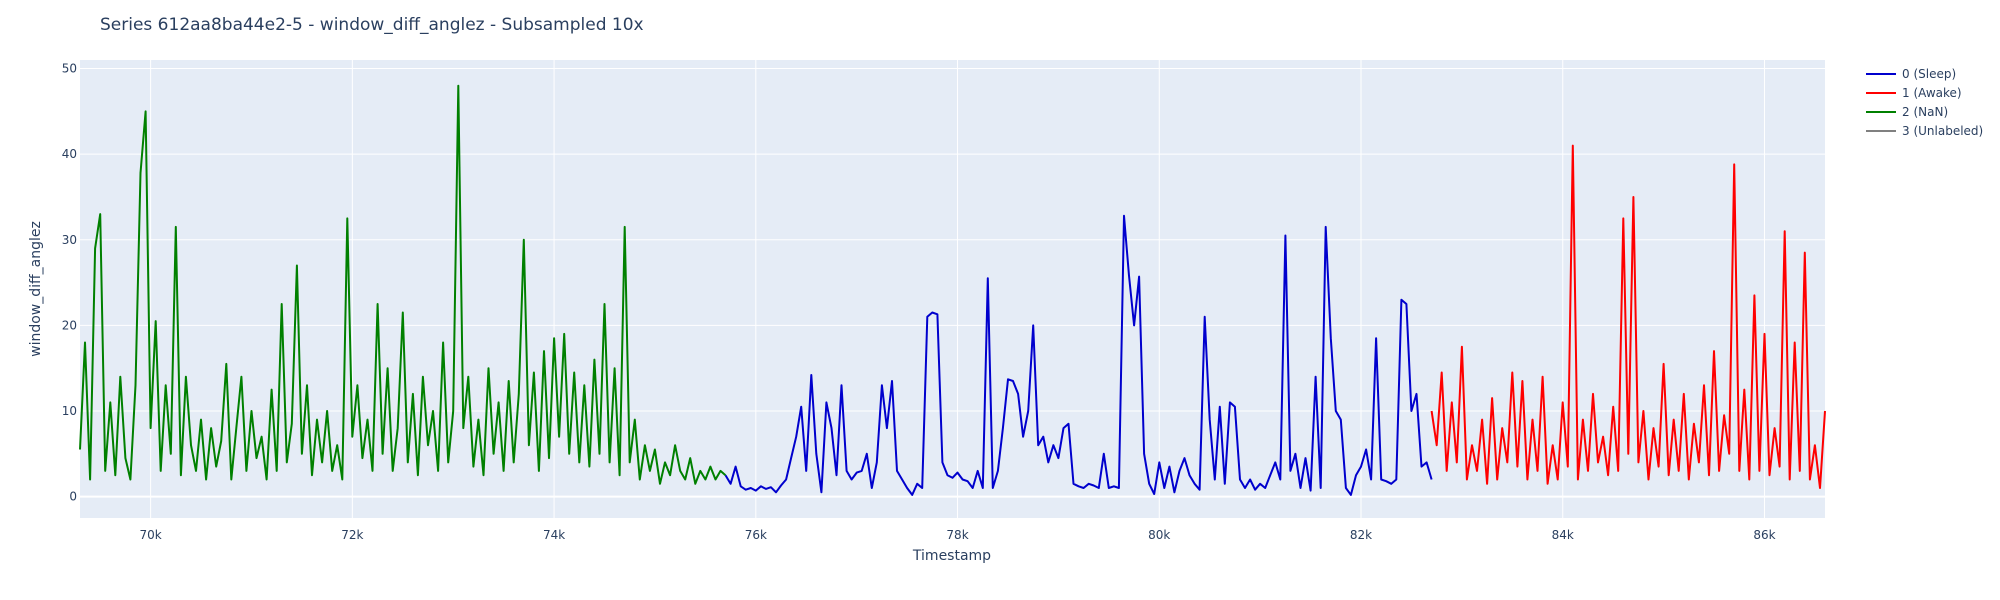  I want to click on x-axis-ticks: 70k 72k 74k 76k 78k 80k 82k 84k 86k, so click(957, 535).